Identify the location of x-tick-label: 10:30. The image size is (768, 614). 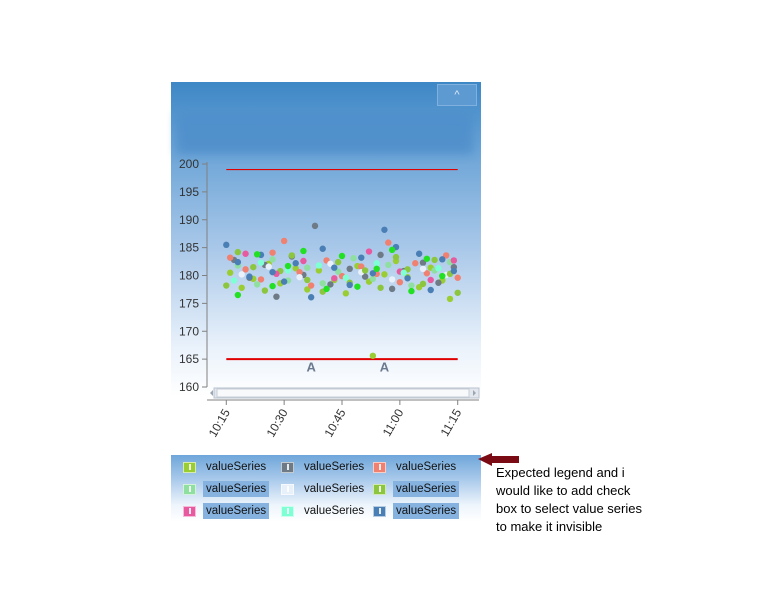
(277, 422).